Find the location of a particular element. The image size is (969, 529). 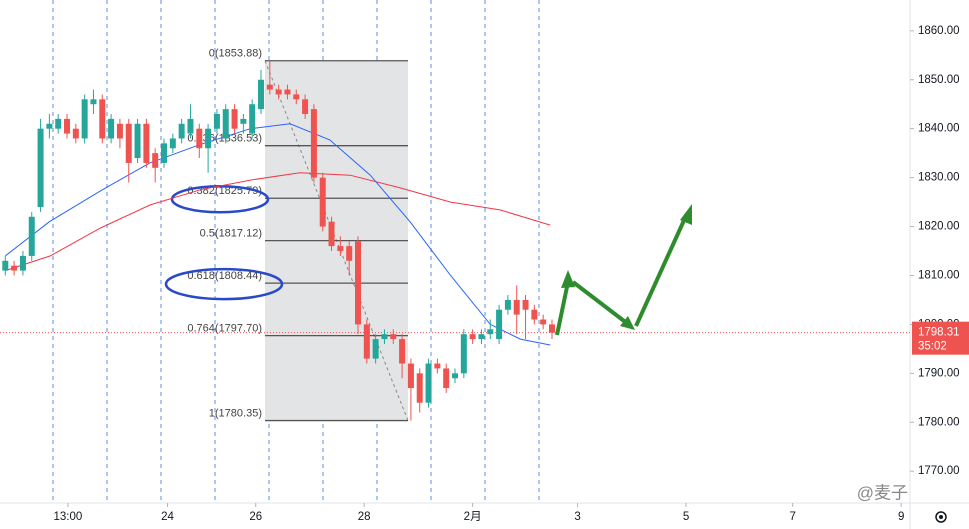

fib-label: 0.764(1797.70) is located at coordinates (224, 329).